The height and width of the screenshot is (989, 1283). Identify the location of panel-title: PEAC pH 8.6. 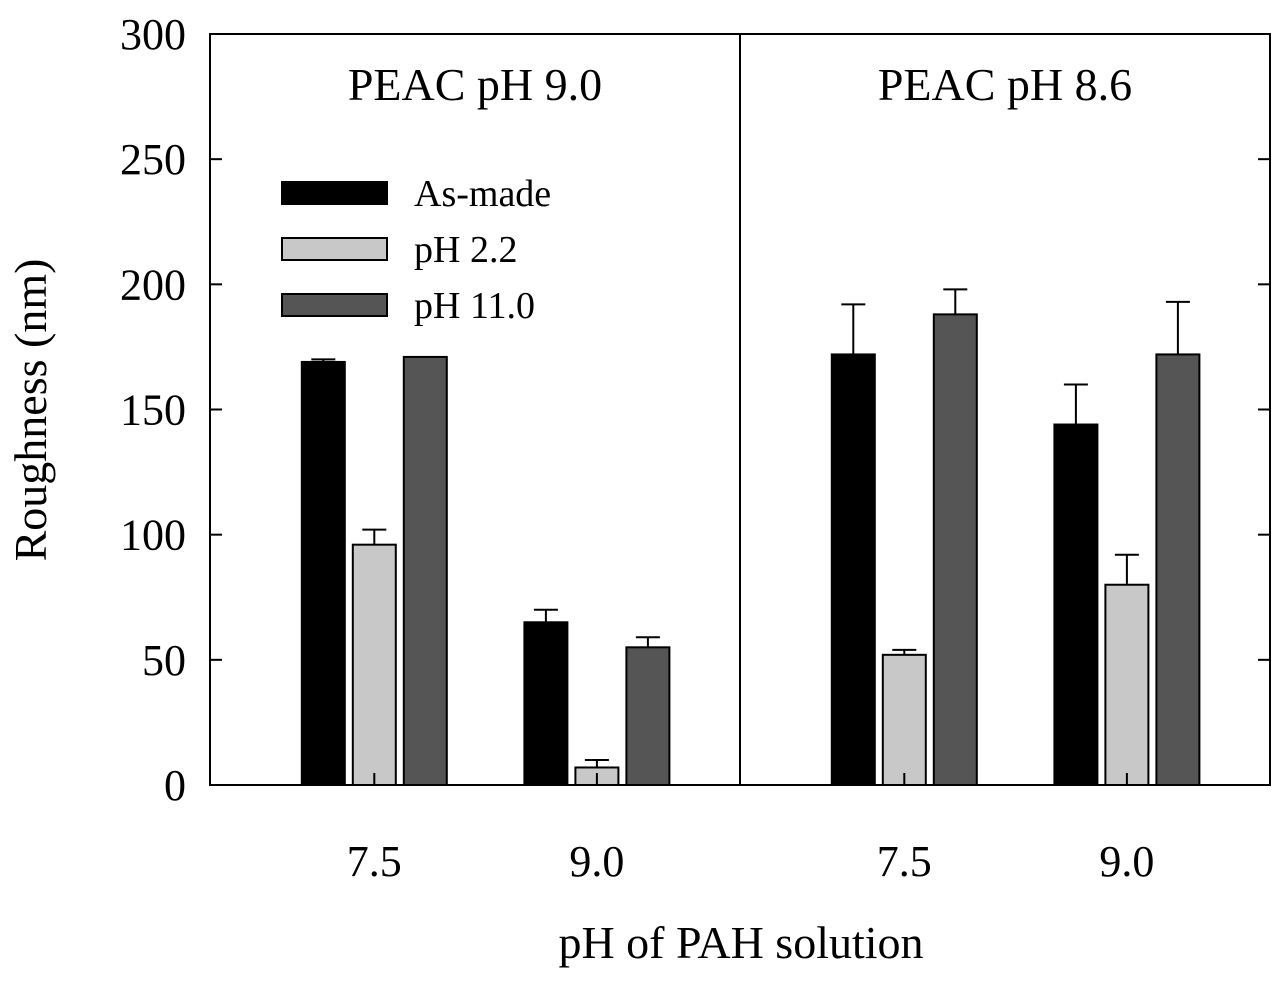
(1005, 84).